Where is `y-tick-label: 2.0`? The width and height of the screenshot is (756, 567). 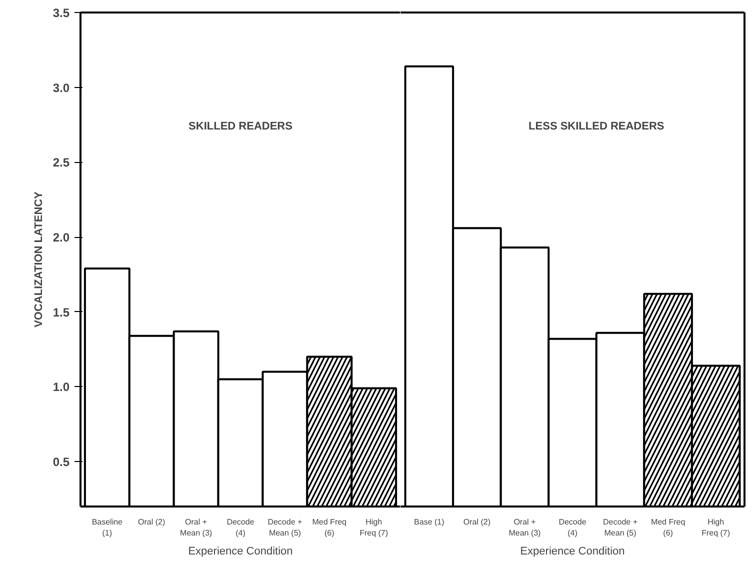 y-tick-label: 2.0 is located at coordinates (61, 237).